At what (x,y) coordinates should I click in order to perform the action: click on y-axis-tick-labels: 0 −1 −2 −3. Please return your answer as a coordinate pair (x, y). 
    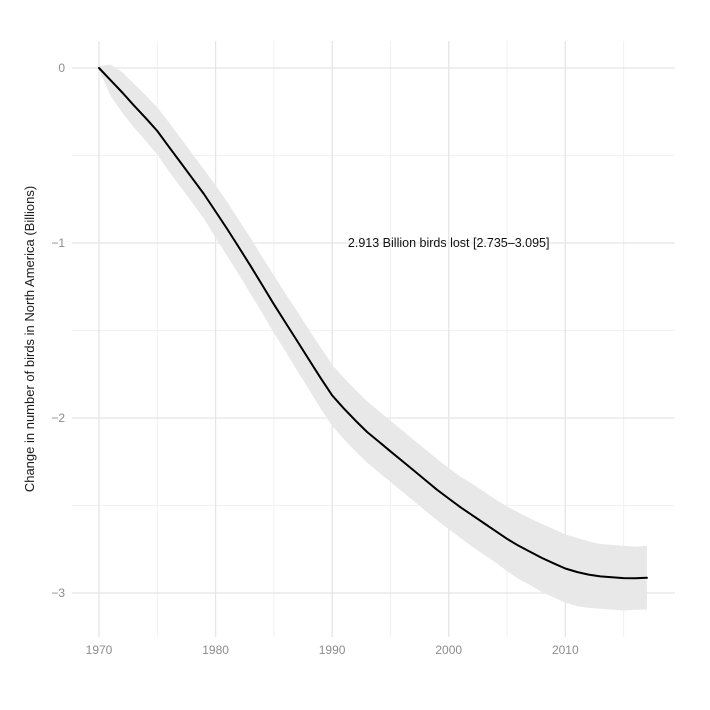
    Looking at the image, I should click on (58, 330).